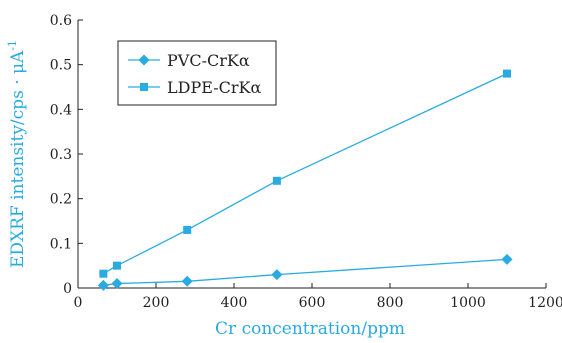  I want to click on y-axis-title-superscript: -1, so click(12, 45).